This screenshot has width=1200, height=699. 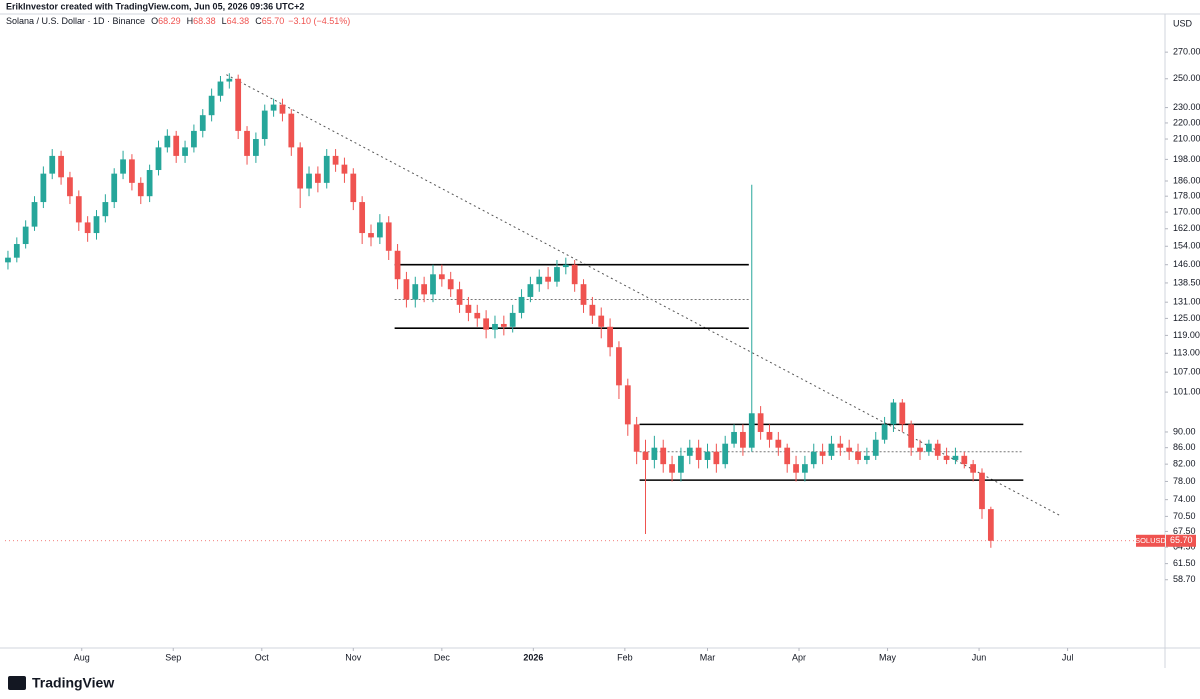 What do you see at coordinates (224, 21) in the screenshot?
I see `ohlc-key: L` at bounding box center [224, 21].